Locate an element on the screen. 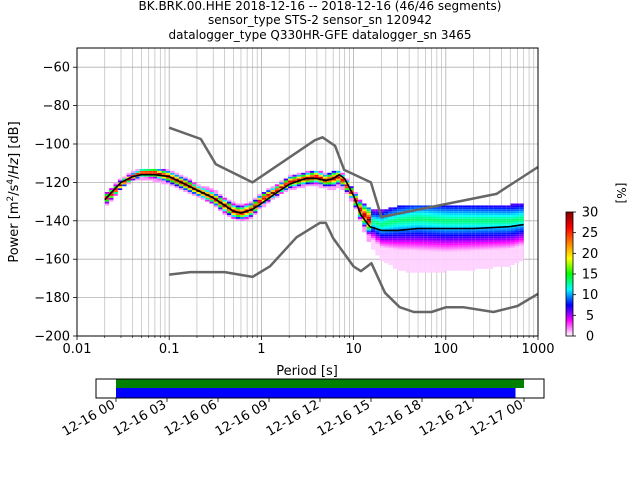 This screenshot has height=480, width=640. colorbar-label: [%] is located at coordinates (621, 193).